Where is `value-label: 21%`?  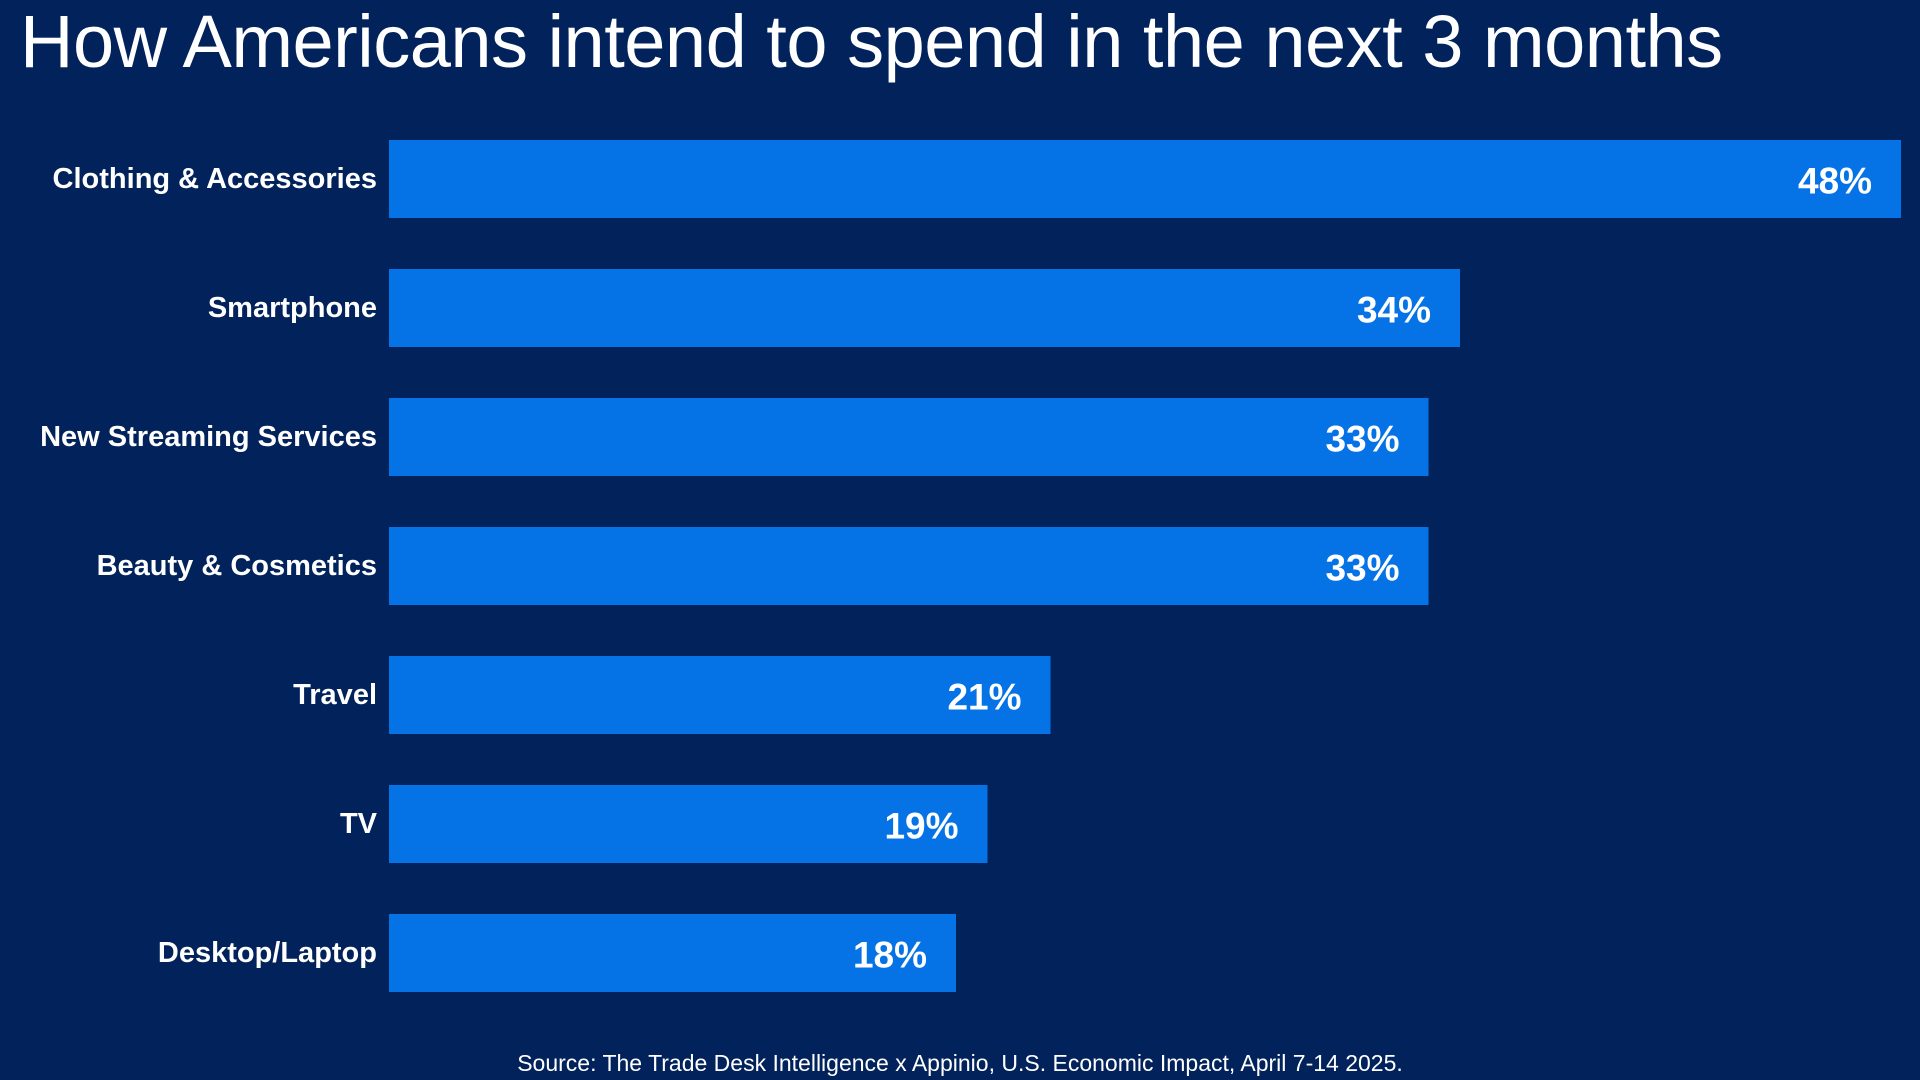
value-label: 21% is located at coordinates (984, 697).